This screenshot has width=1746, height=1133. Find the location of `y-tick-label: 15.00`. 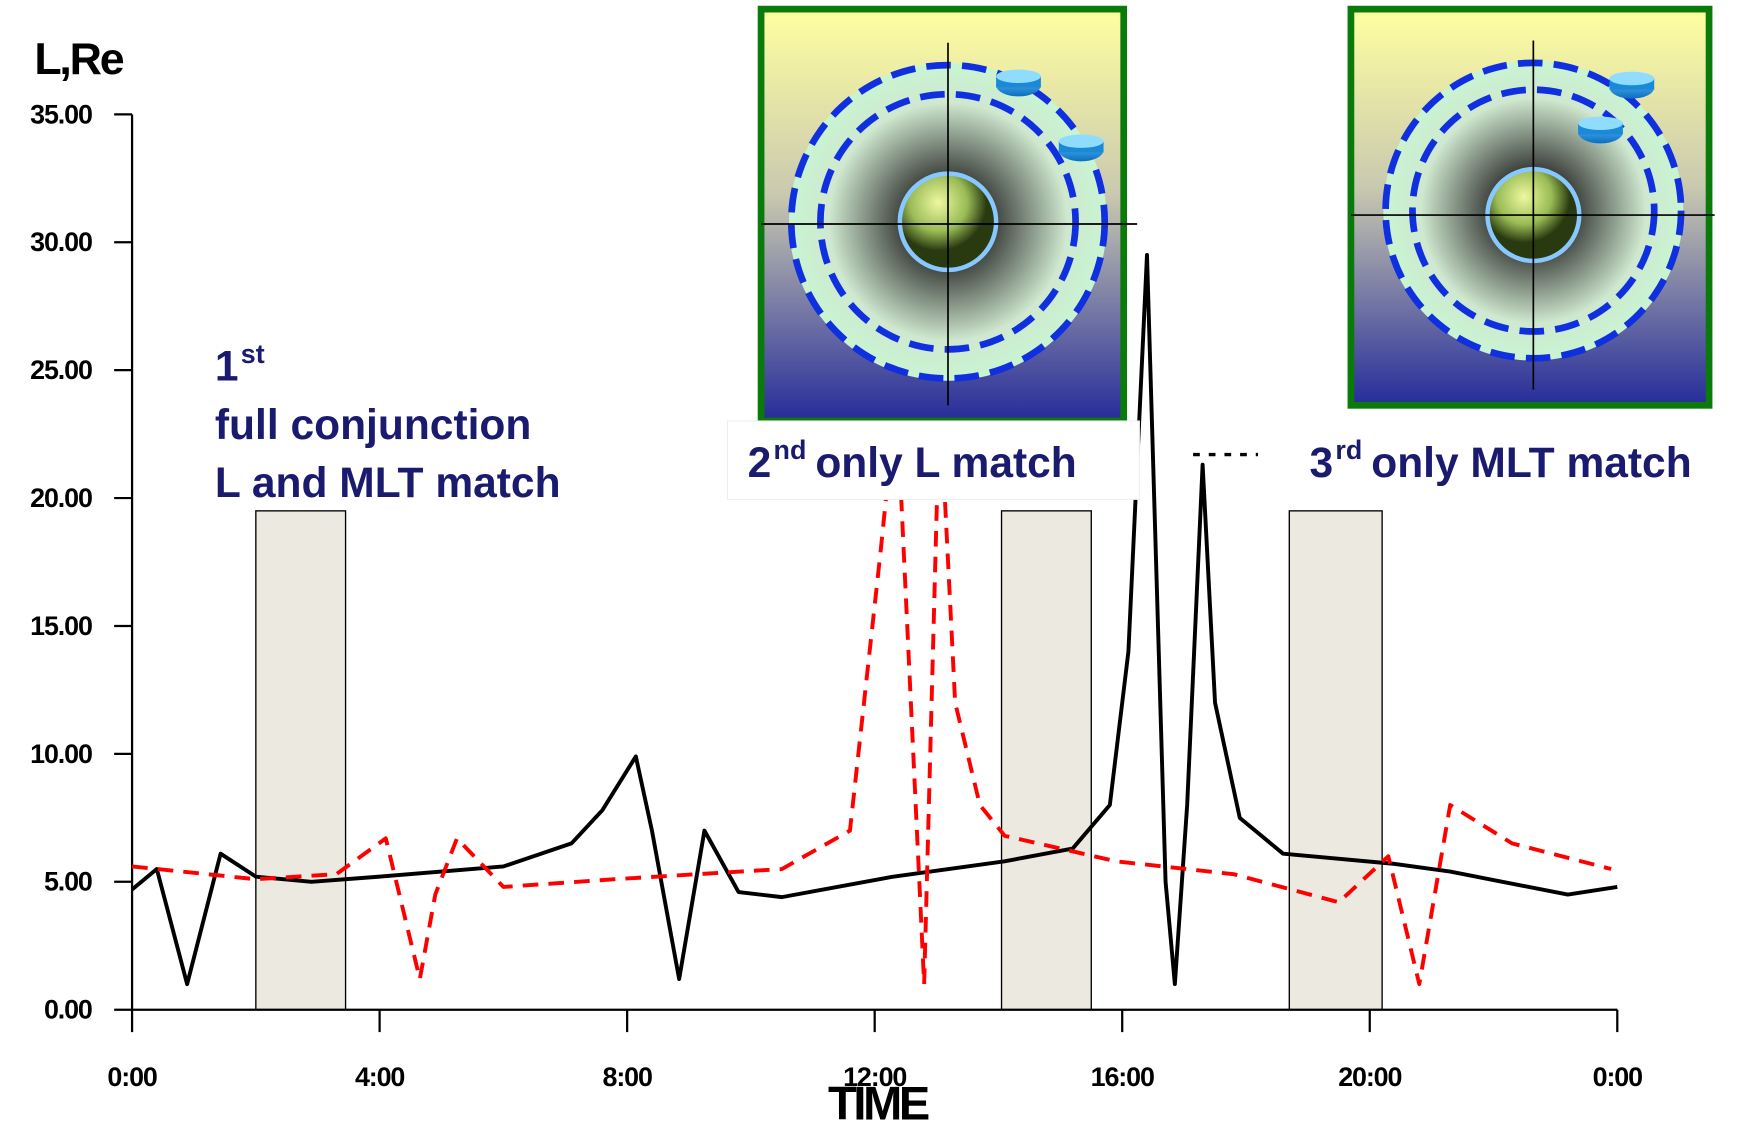

y-tick-label: 15.00 is located at coordinates (61, 626).